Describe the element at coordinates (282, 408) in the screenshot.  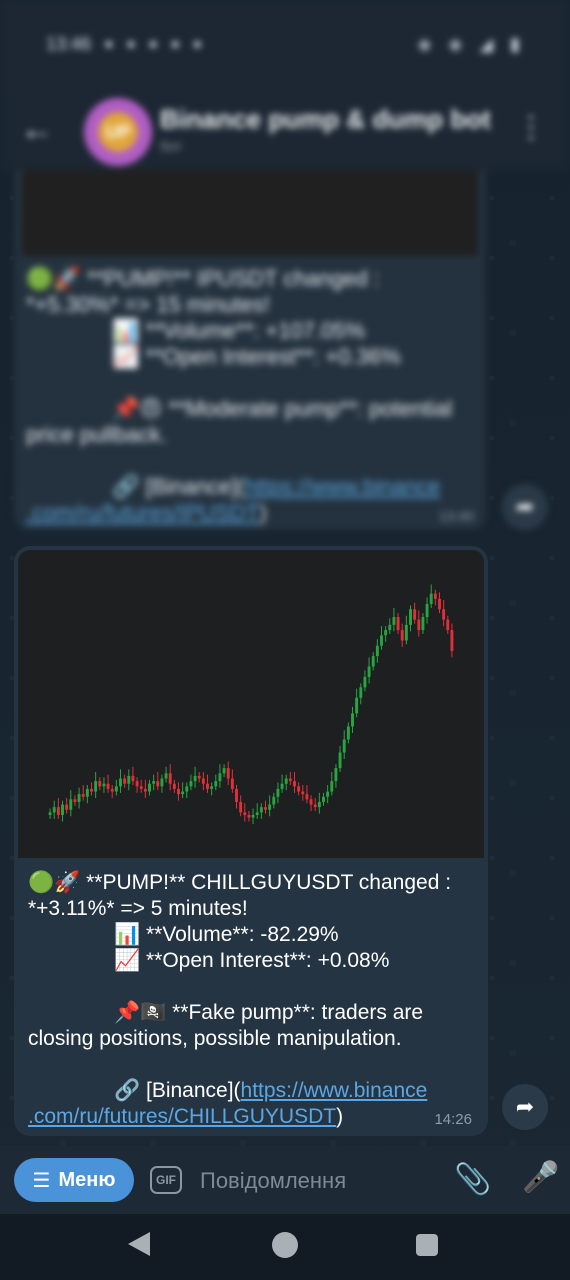
I see `old-line-5: 📌😠 **Moderate pump**: potential` at that location.